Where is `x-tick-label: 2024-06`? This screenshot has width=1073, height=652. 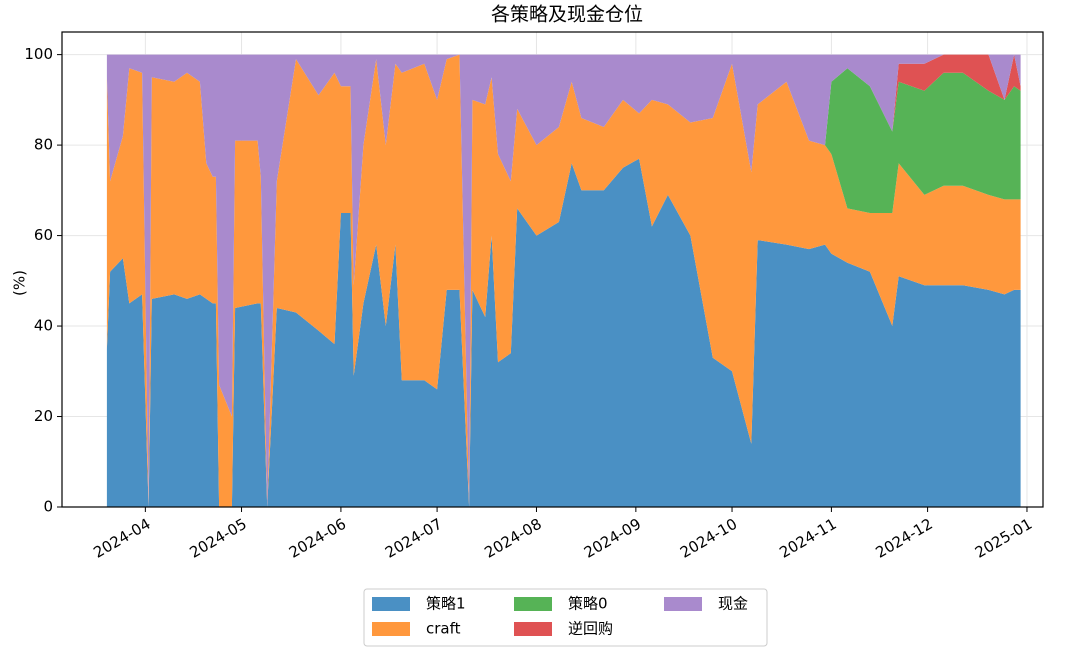
x-tick-label: 2024-06 is located at coordinates (317, 538).